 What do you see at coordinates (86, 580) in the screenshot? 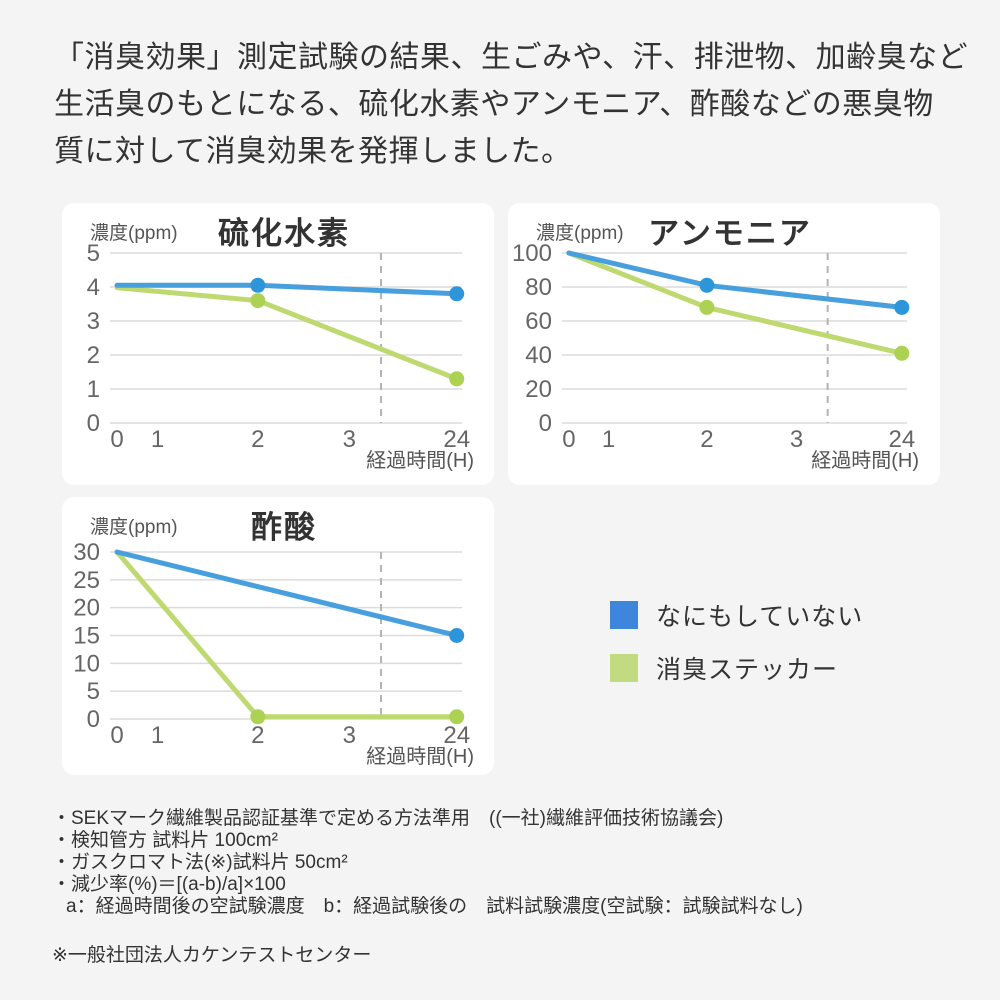
I see `y-tick-label: 25` at bounding box center [86, 580].